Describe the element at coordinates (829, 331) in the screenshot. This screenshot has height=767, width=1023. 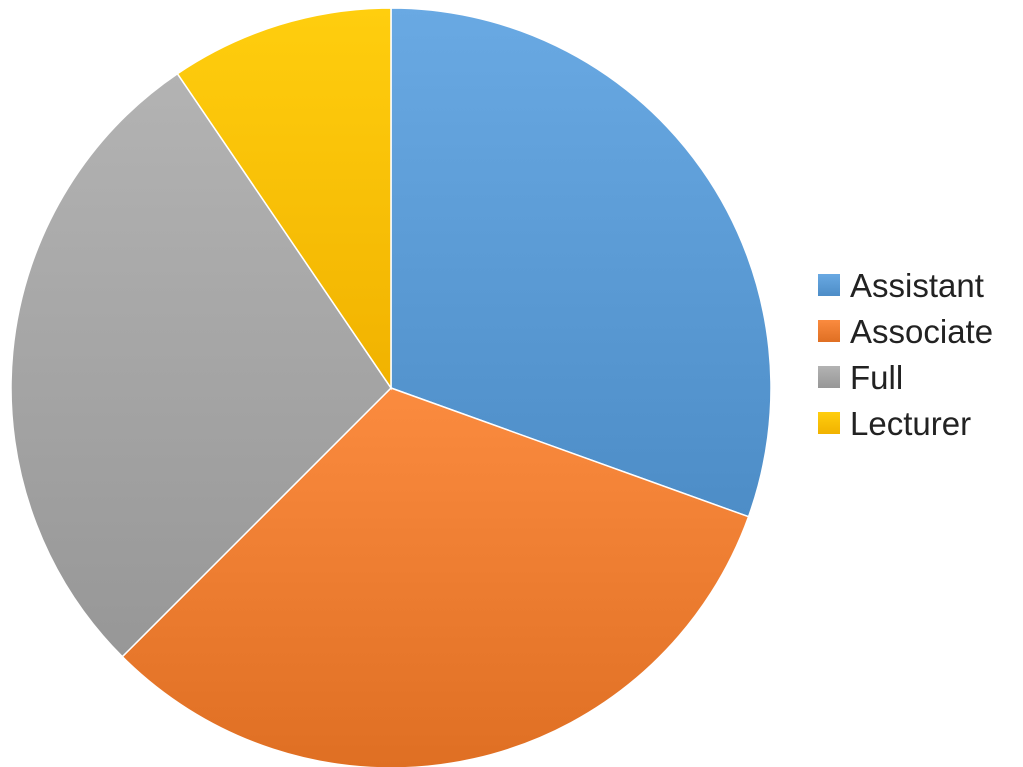
I see `legend-swatch-associate` at that location.